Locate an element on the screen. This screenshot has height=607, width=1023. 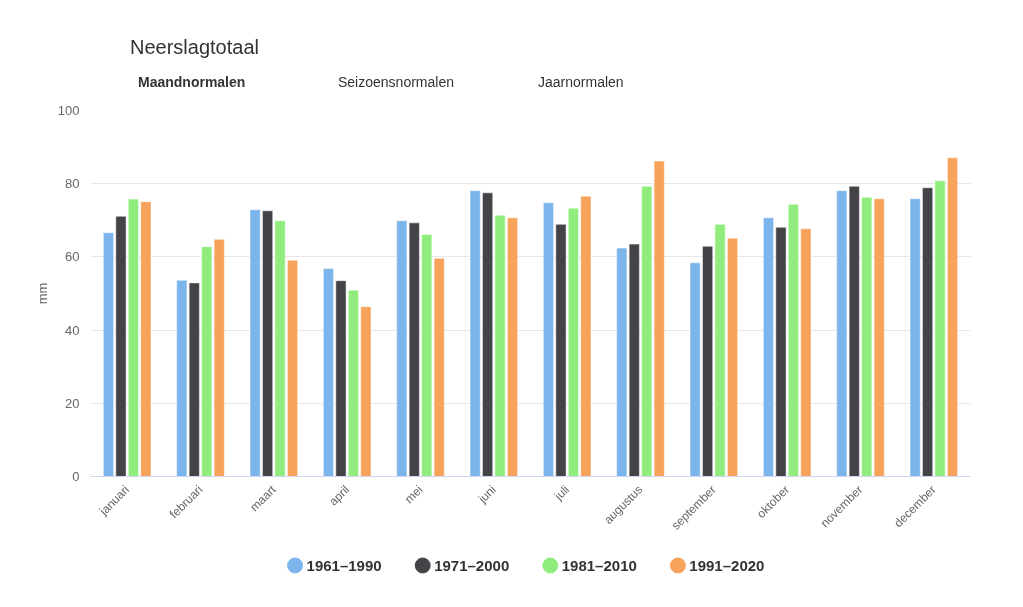
y-tick-label: 0 is located at coordinates (76, 476).